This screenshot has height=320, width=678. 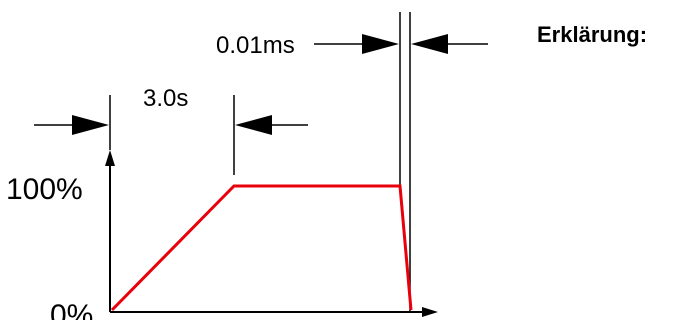 What do you see at coordinates (165, 98) in the screenshot?
I see `ramp-duration-label: 3.0s` at bounding box center [165, 98].